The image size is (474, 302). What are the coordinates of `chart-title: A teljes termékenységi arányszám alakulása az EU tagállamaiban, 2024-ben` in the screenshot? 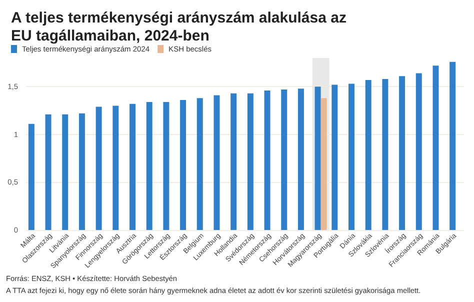 It's located at (181, 27).